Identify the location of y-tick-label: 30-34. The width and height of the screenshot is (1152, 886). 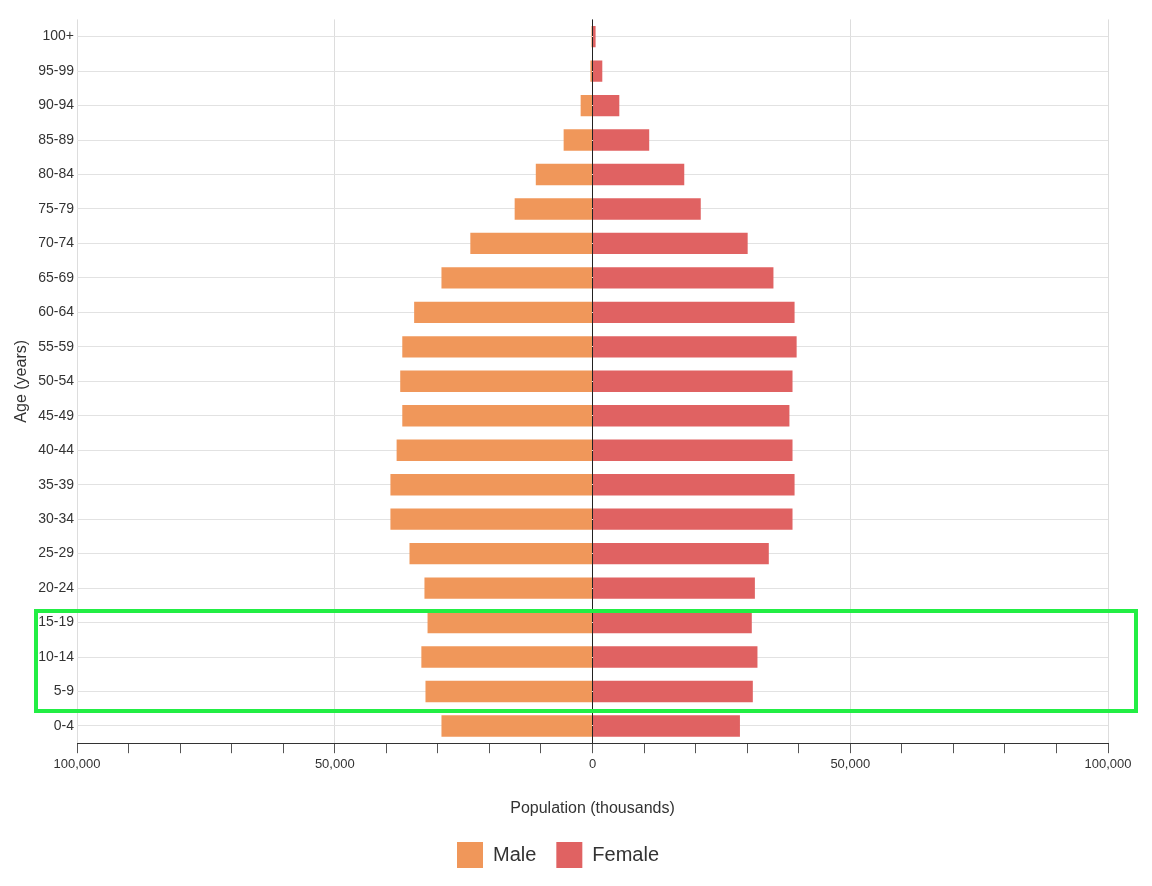
(56, 518).